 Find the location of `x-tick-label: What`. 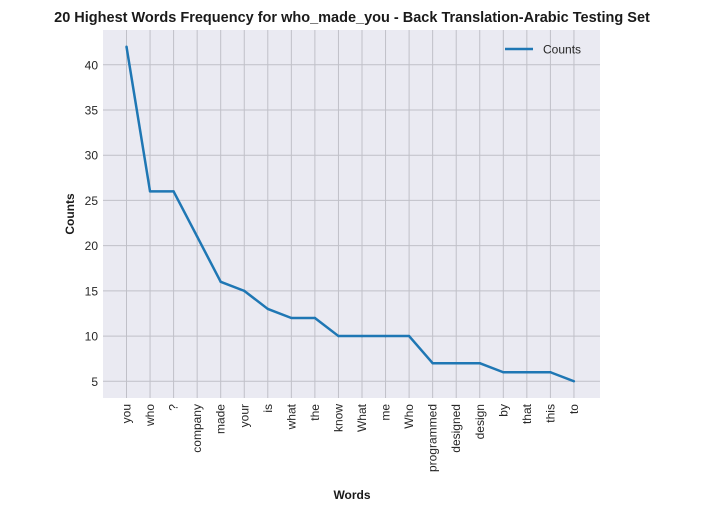

x-tick-label: What is located at coordinates (362, 417).